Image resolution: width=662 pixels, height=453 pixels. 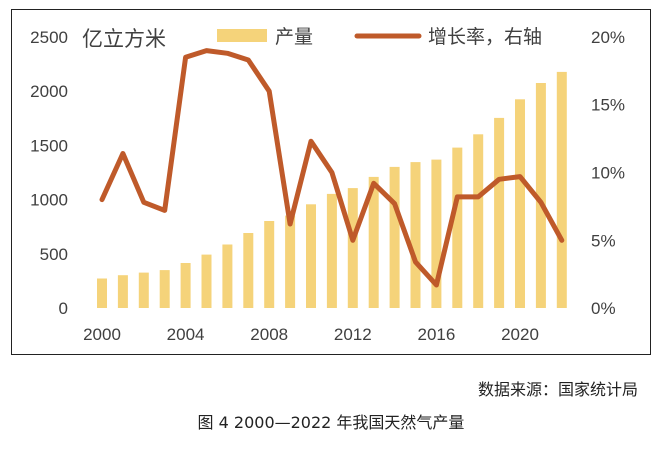 What do you see at coordinates (49, 91) in the screenshot?
I see `left-tick-label: 2000` at bounding box center [49, 91].